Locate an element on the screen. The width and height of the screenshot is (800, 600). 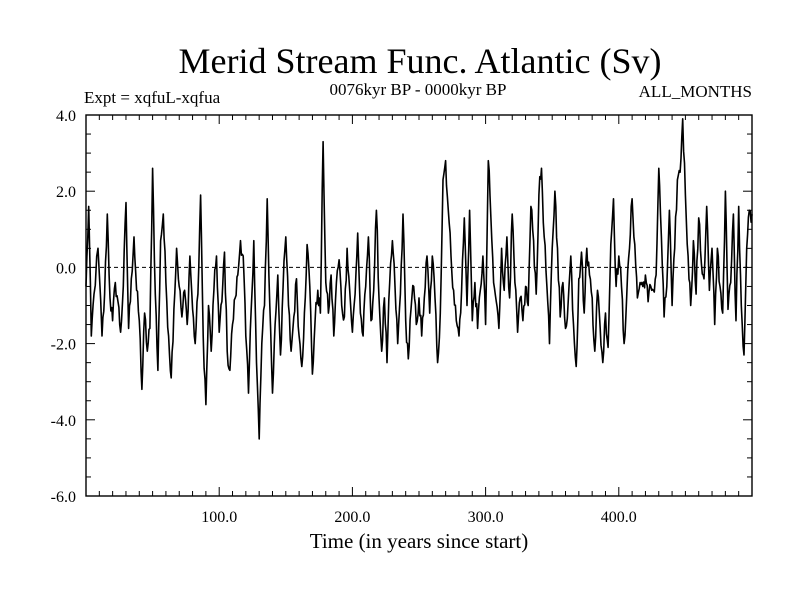
months-label: ALL_MONTHS is located at coordinates (695, 91).